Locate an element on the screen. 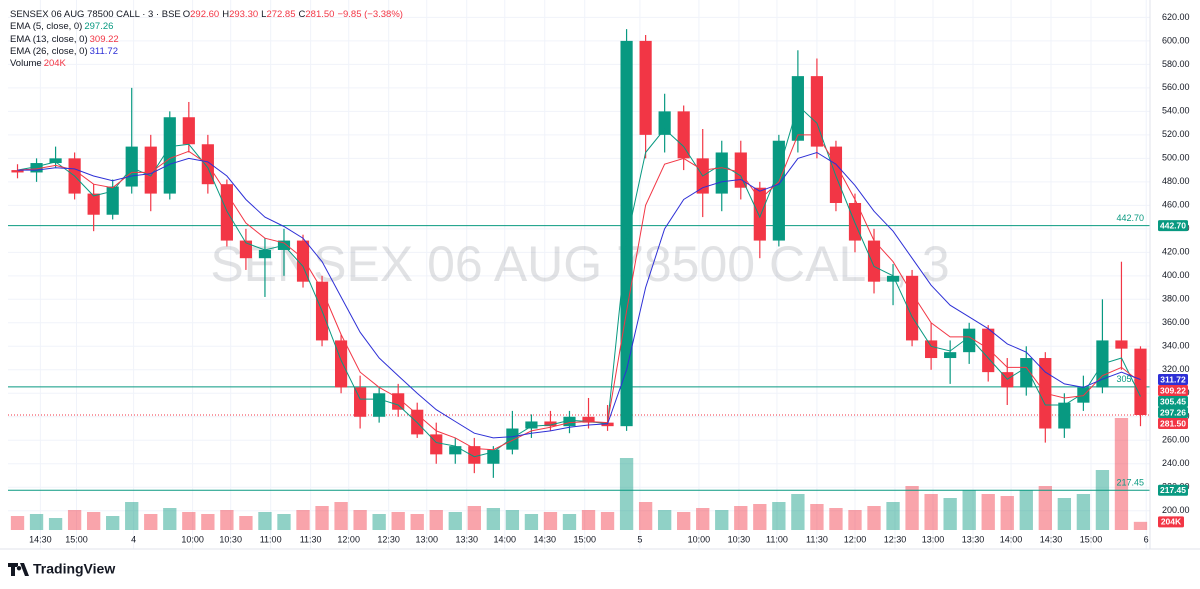  y-tick-label: 320.00 is located at coordinates (1176, 369).